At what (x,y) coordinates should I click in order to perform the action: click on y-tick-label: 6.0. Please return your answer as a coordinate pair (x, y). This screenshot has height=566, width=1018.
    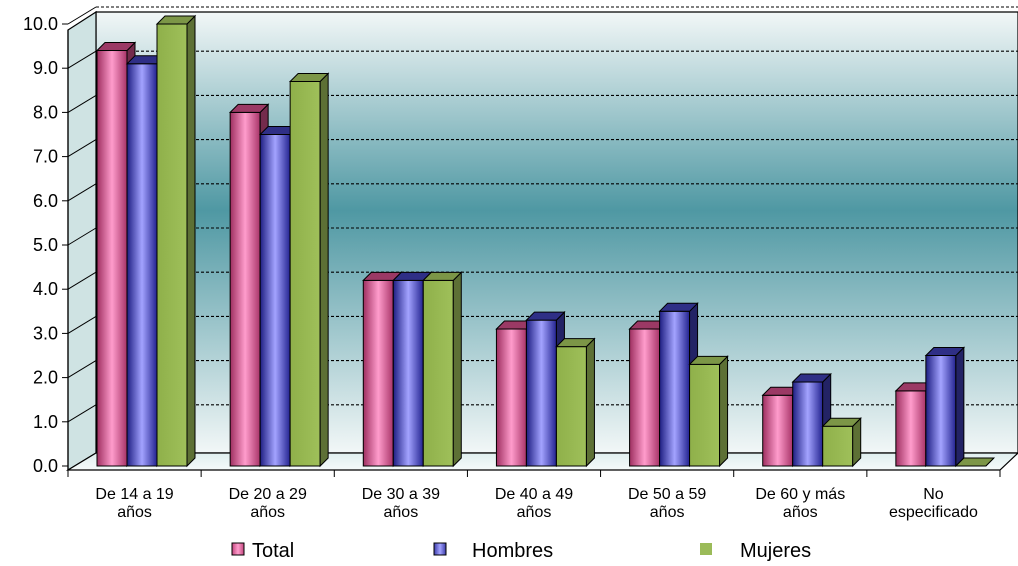
    Looking at the image, I should click on (45, 201).